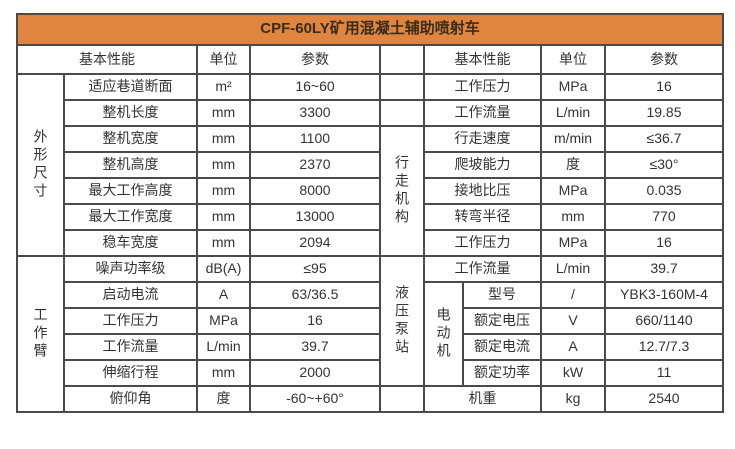 The image size is (735, 449). What do you see at coordinates (664, 139) in the screenshot?
I see `param-cell: ≤36.7` at bounding box center [664, 139].